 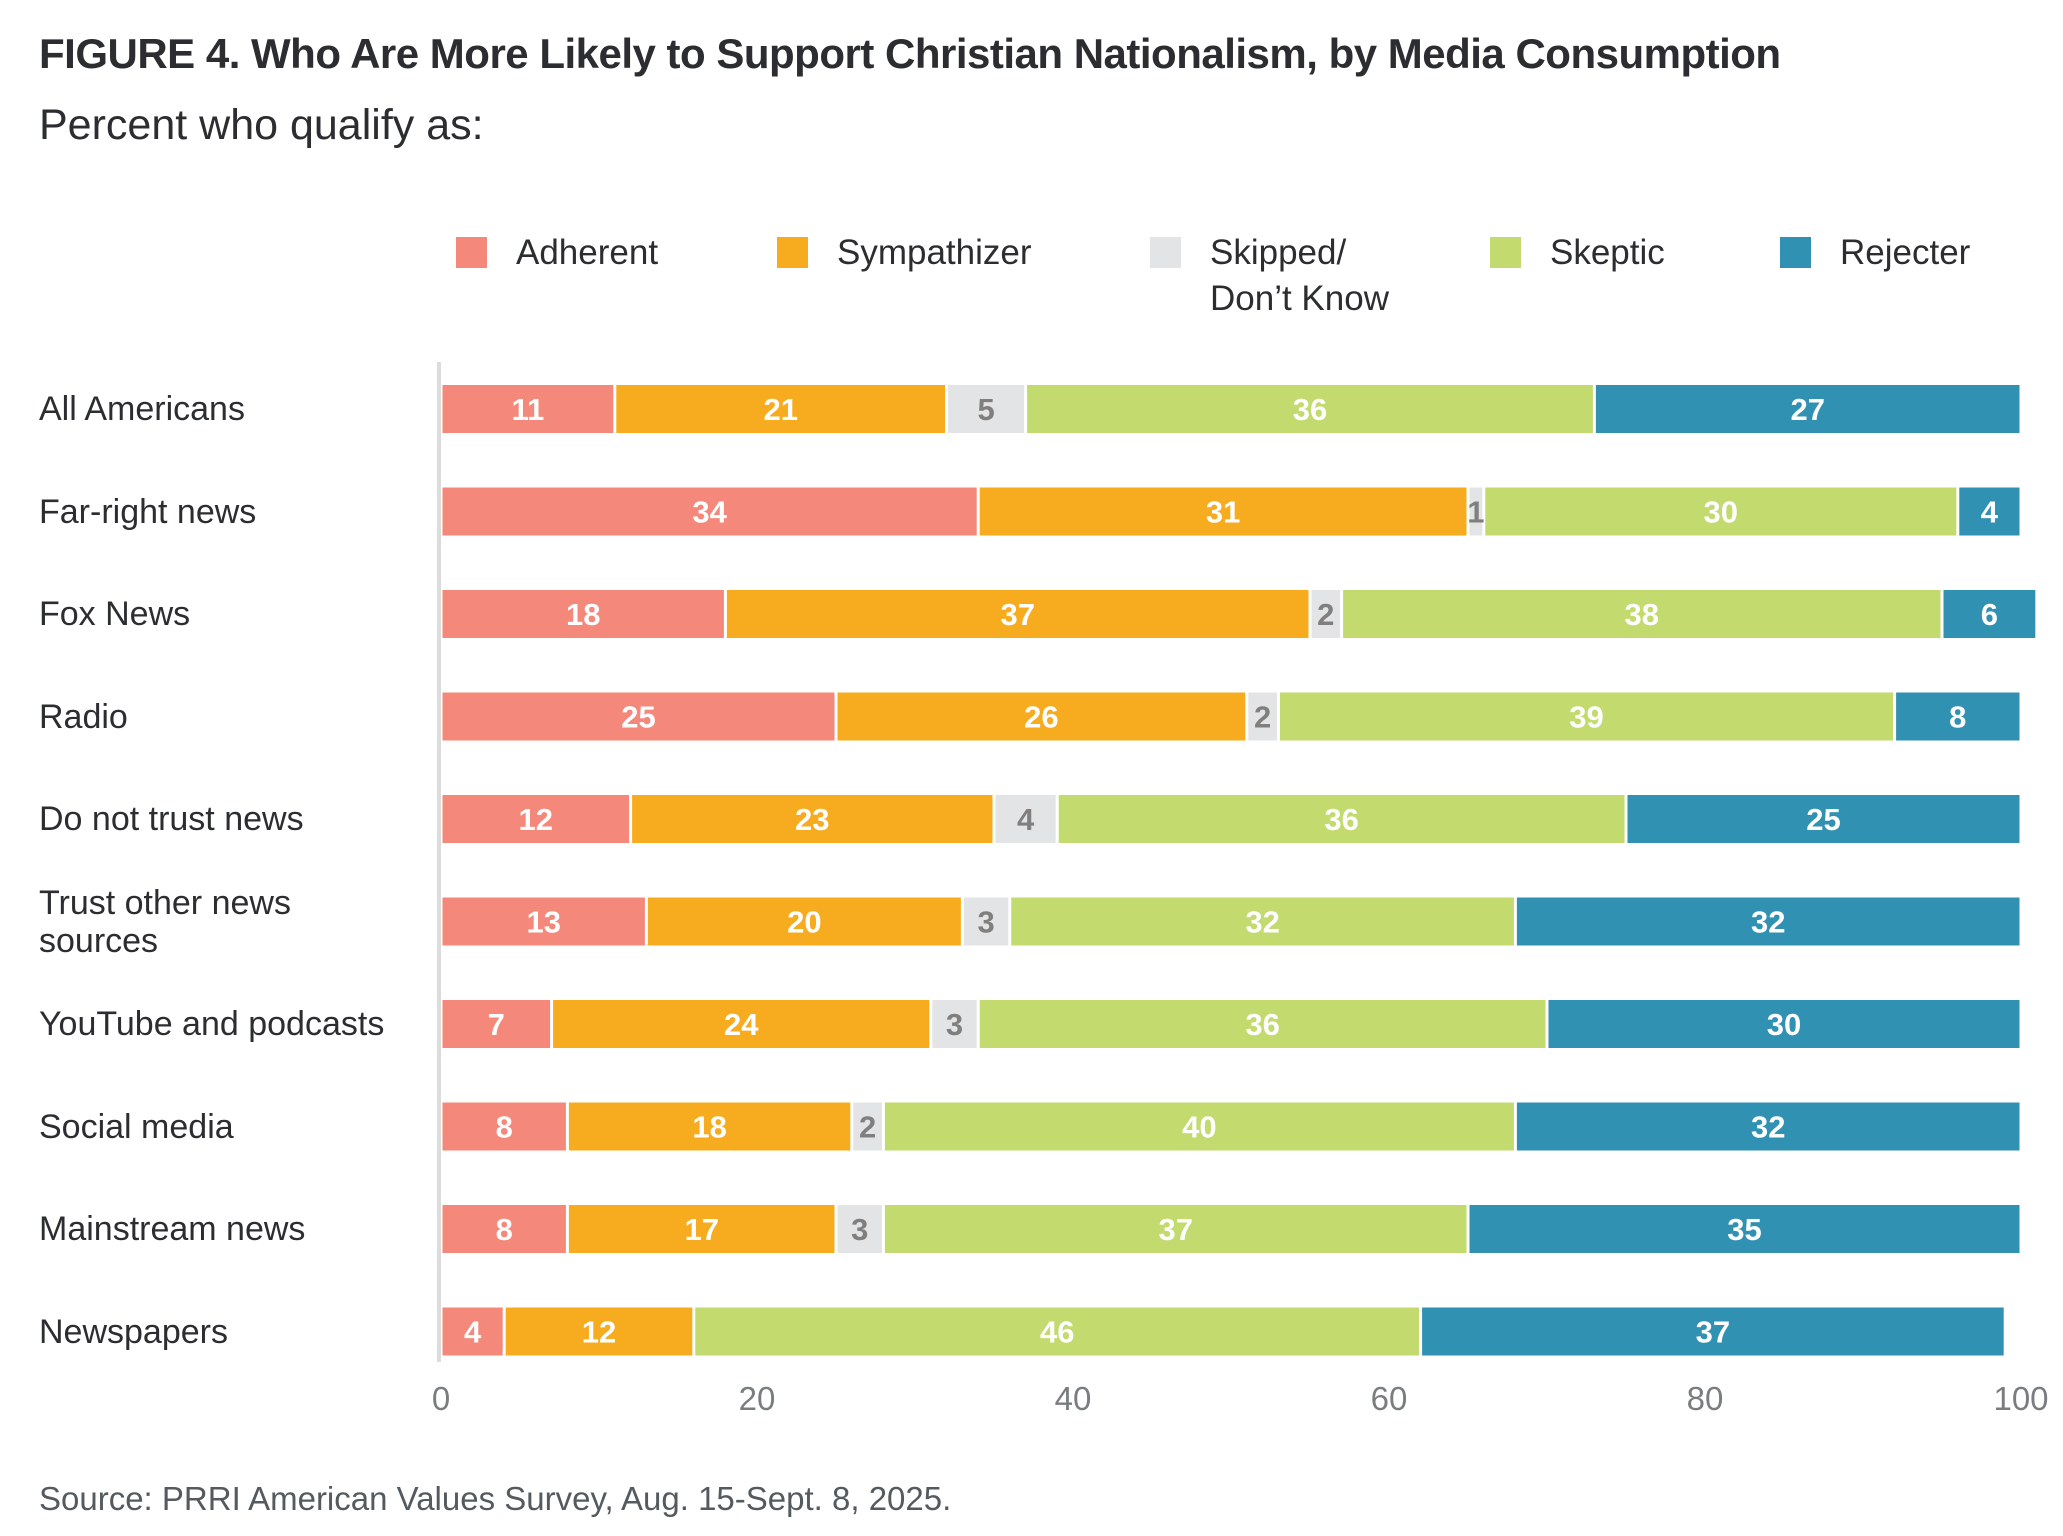 What do you see at coordinates (1705, 1398) in the screenshot?
I see `x-tick-label: 80` at bounding box center [1705, 1398].